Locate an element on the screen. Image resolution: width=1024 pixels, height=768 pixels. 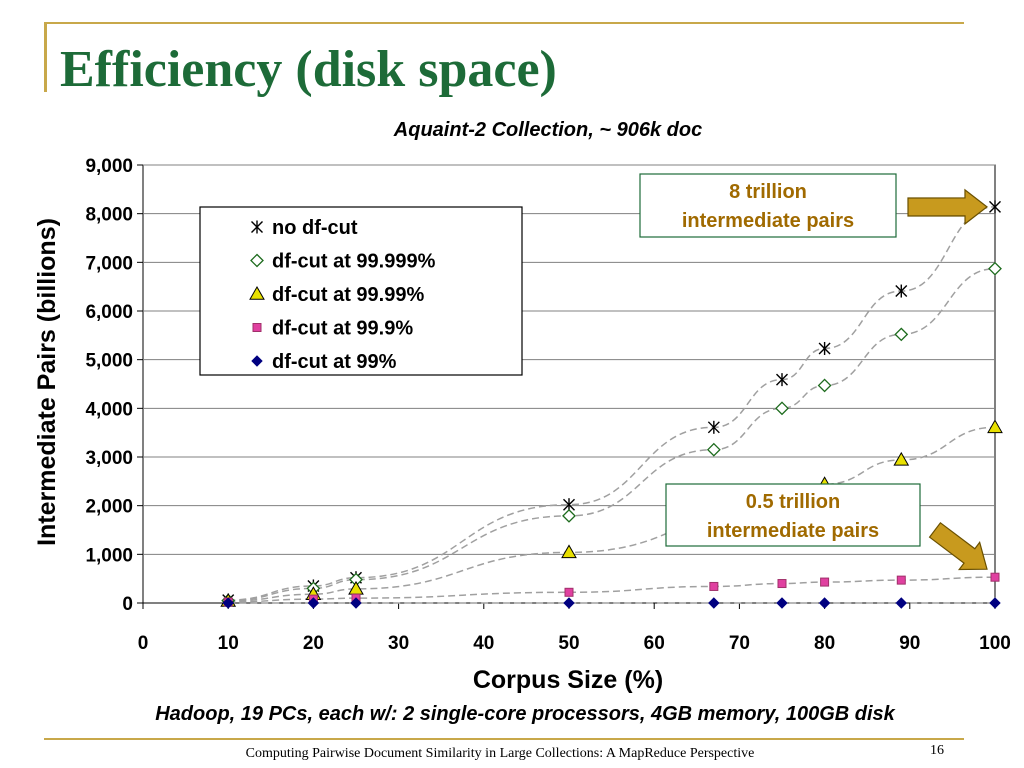
y-tick-label: 2,000 is located at coordinates (109, 507).